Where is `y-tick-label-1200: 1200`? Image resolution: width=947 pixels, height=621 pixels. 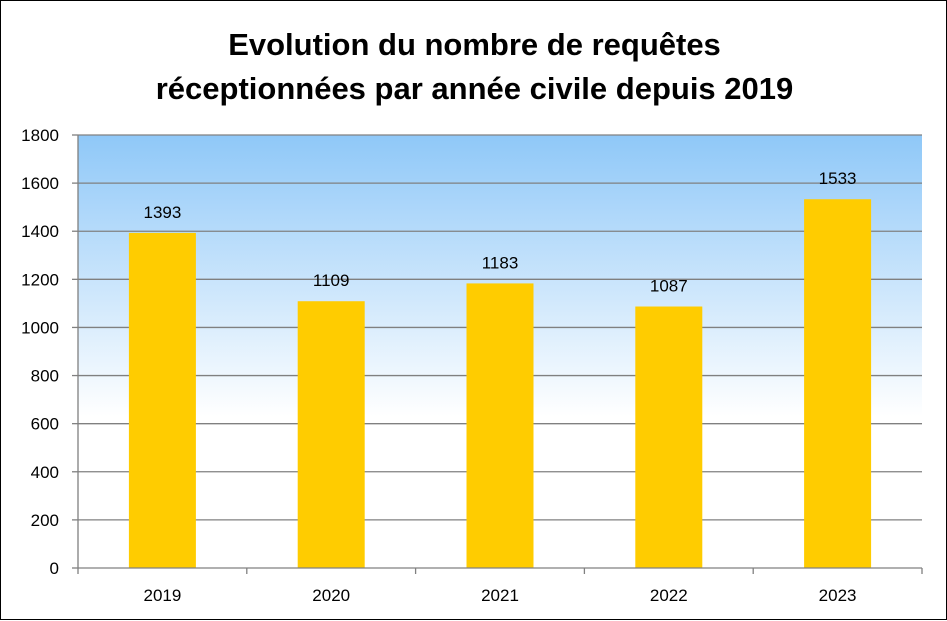 y-tick-label-1200: 1200 is located at coordinates (40, 279).